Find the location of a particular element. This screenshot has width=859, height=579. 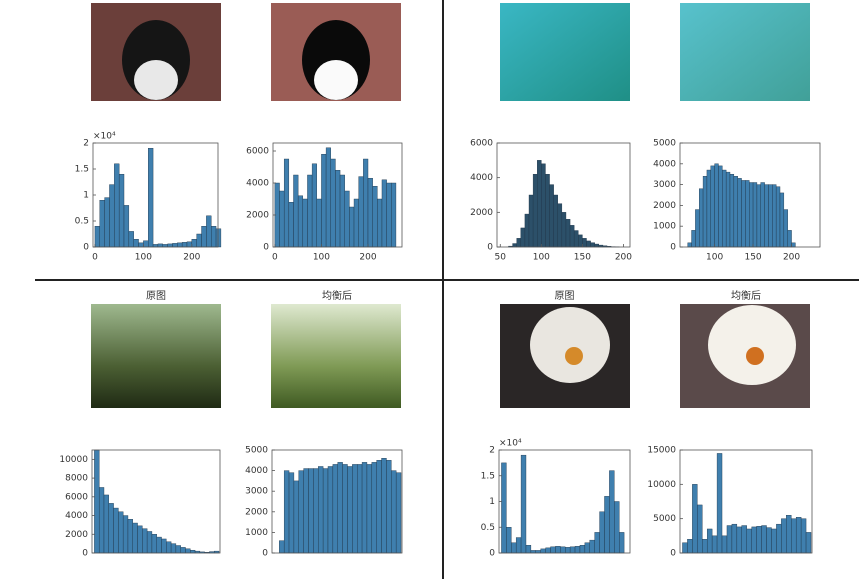

image-title: 均衡后 is located at coordinates (337, 296).